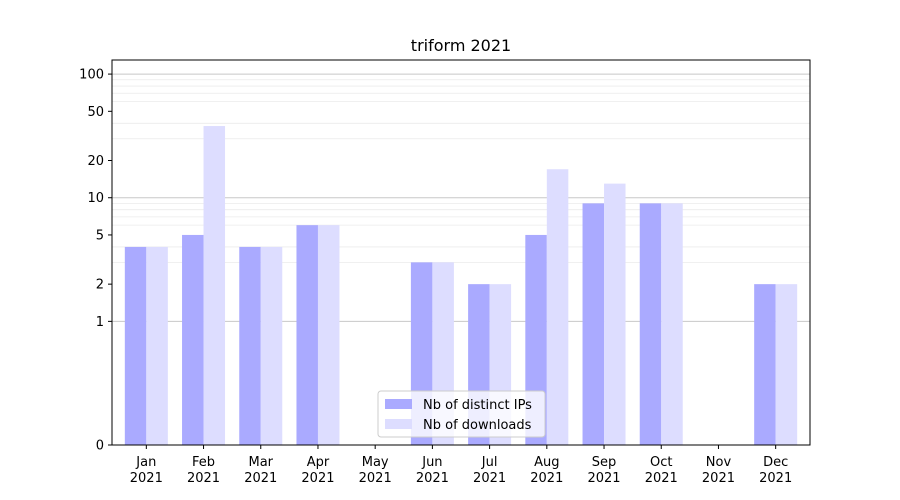 The image size is (900, 500). What do you see at coordinates (489, 462) in the screenshot?
I see `x-tick-label: Jul` at bounding box center [489, 462].